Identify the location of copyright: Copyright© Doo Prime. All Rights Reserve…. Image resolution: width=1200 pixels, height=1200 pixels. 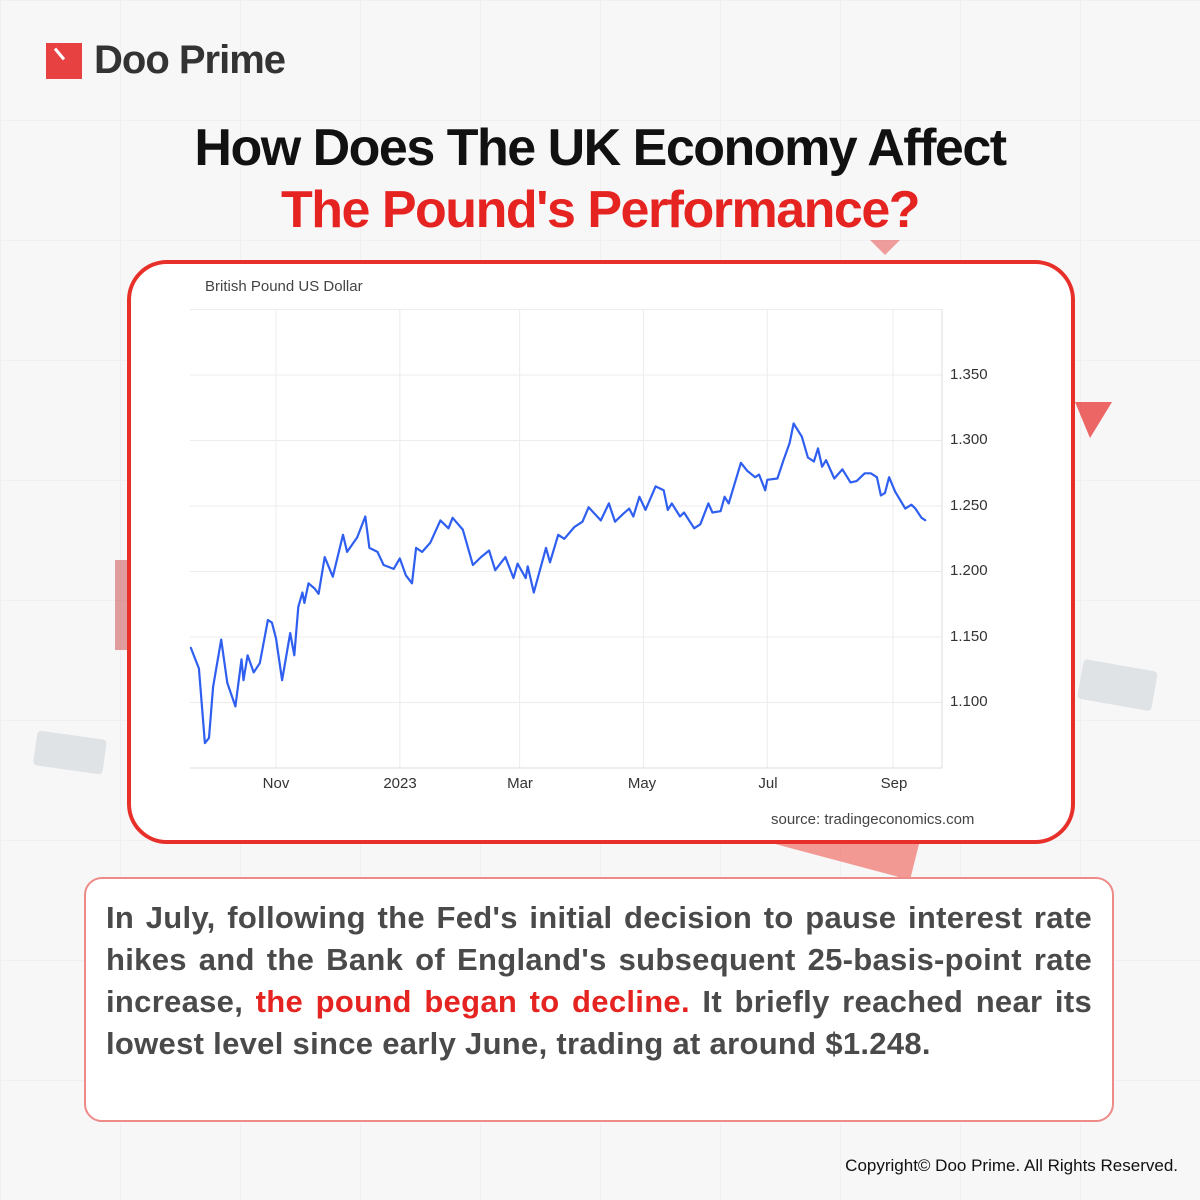
(1011, 1165).